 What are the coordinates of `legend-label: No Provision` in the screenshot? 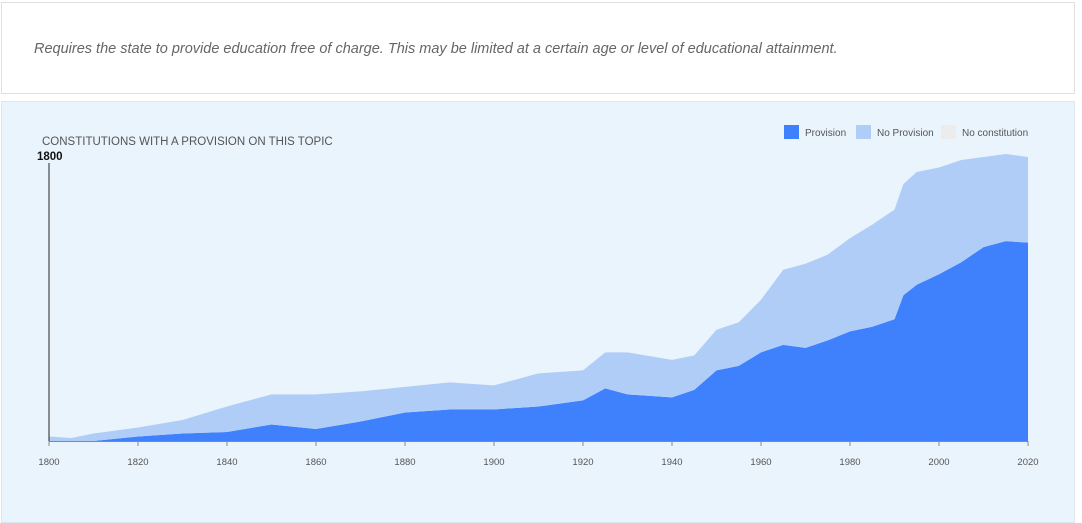 It's located at (905, 133).